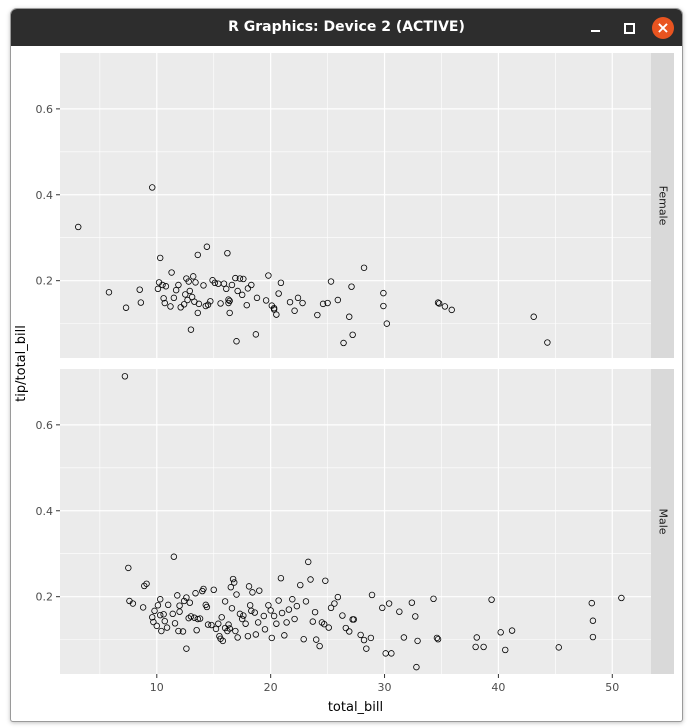 The height and width of the screenshot is (728, 691). Describe the element at coordinates (663, 28) in the screenshot. I see `close-button: ×` at that location.